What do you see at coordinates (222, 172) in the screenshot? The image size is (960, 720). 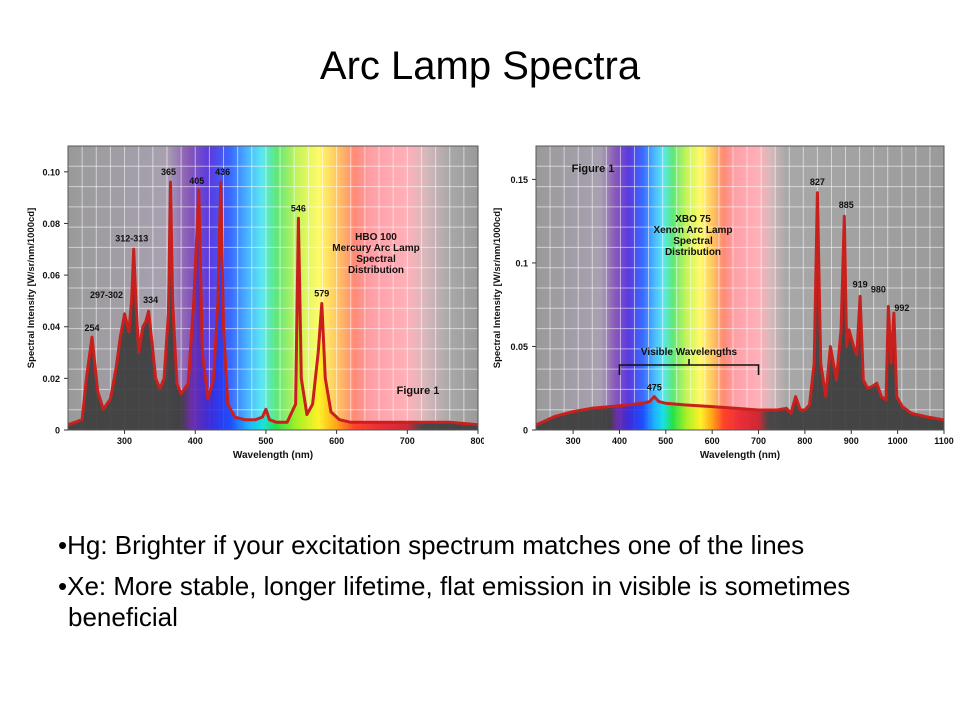 I see `hg-peak-label-436: 436` at bounding box center [222, 172].